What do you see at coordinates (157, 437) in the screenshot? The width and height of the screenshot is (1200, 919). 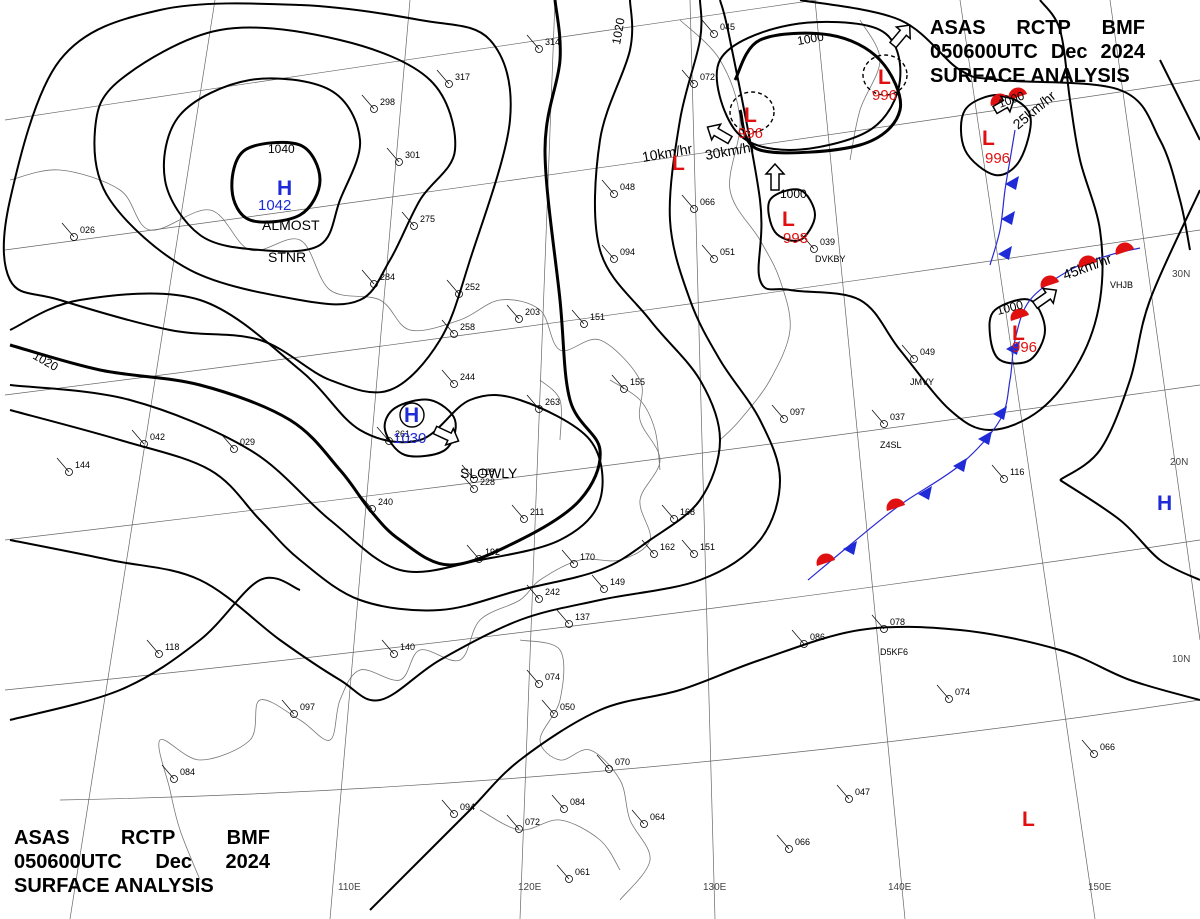 I see `station-pressure: 042` at bounding box center [157, 437].